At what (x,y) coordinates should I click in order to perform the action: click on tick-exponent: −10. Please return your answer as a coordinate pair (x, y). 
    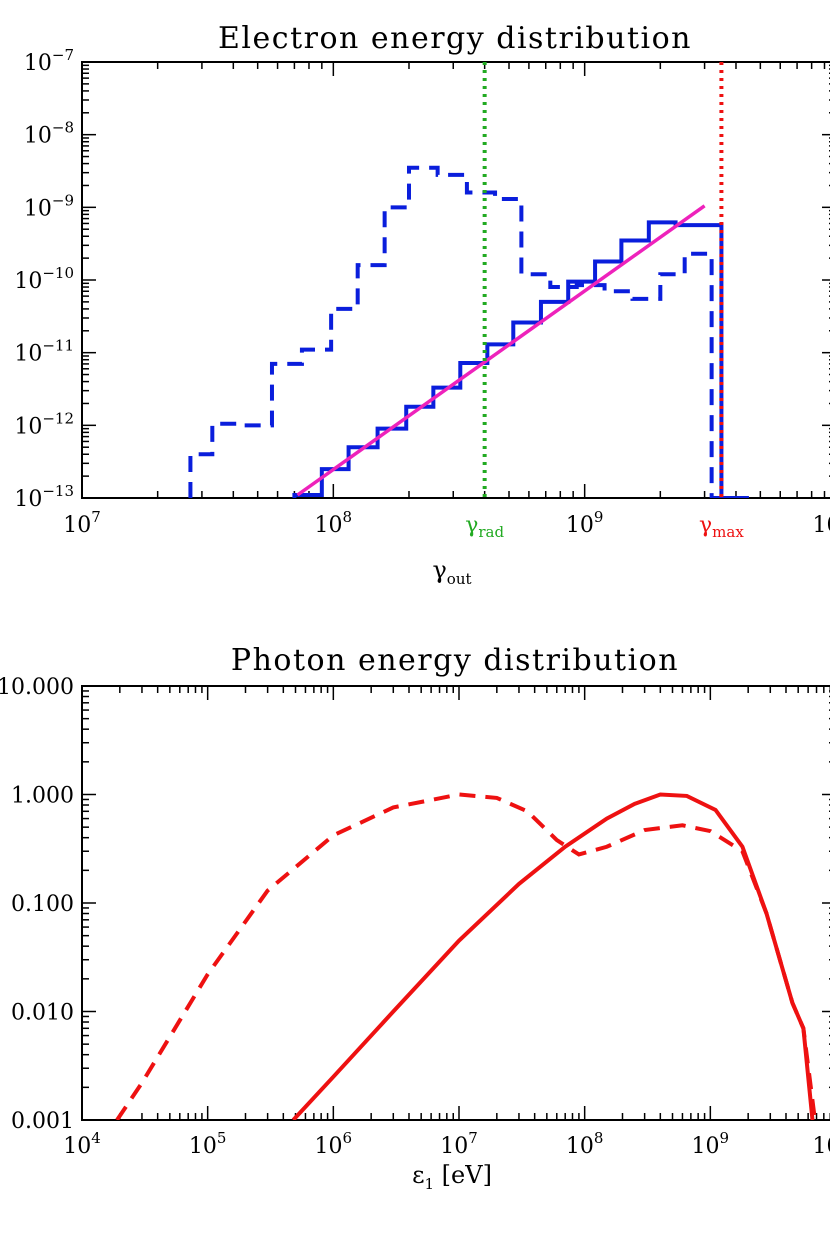
    Looking at the image, I should click on (58, 273).